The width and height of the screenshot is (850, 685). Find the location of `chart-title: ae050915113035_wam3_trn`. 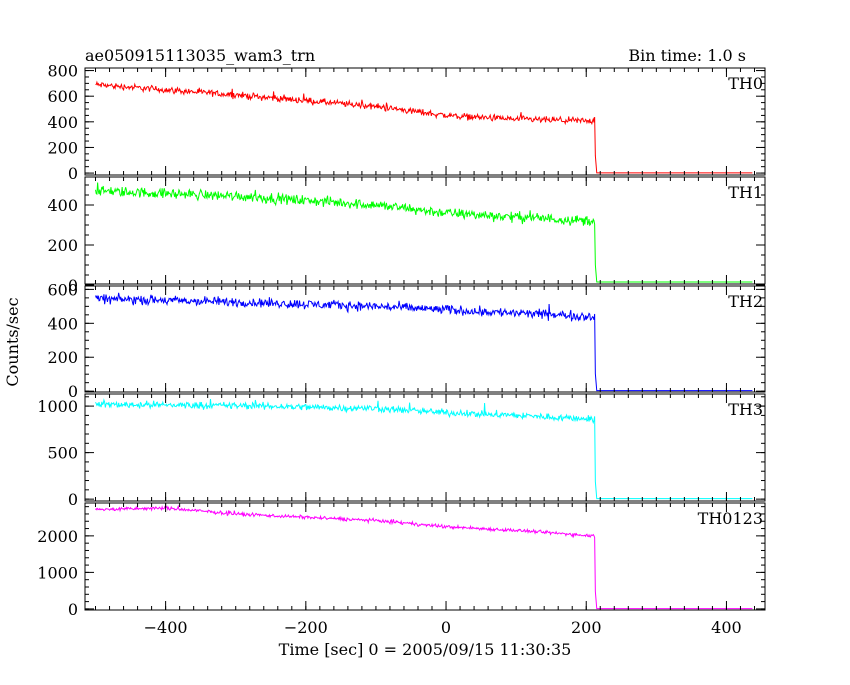

chart-title: ae050915113035_wam3_trn is located at coordinates (200, 55).